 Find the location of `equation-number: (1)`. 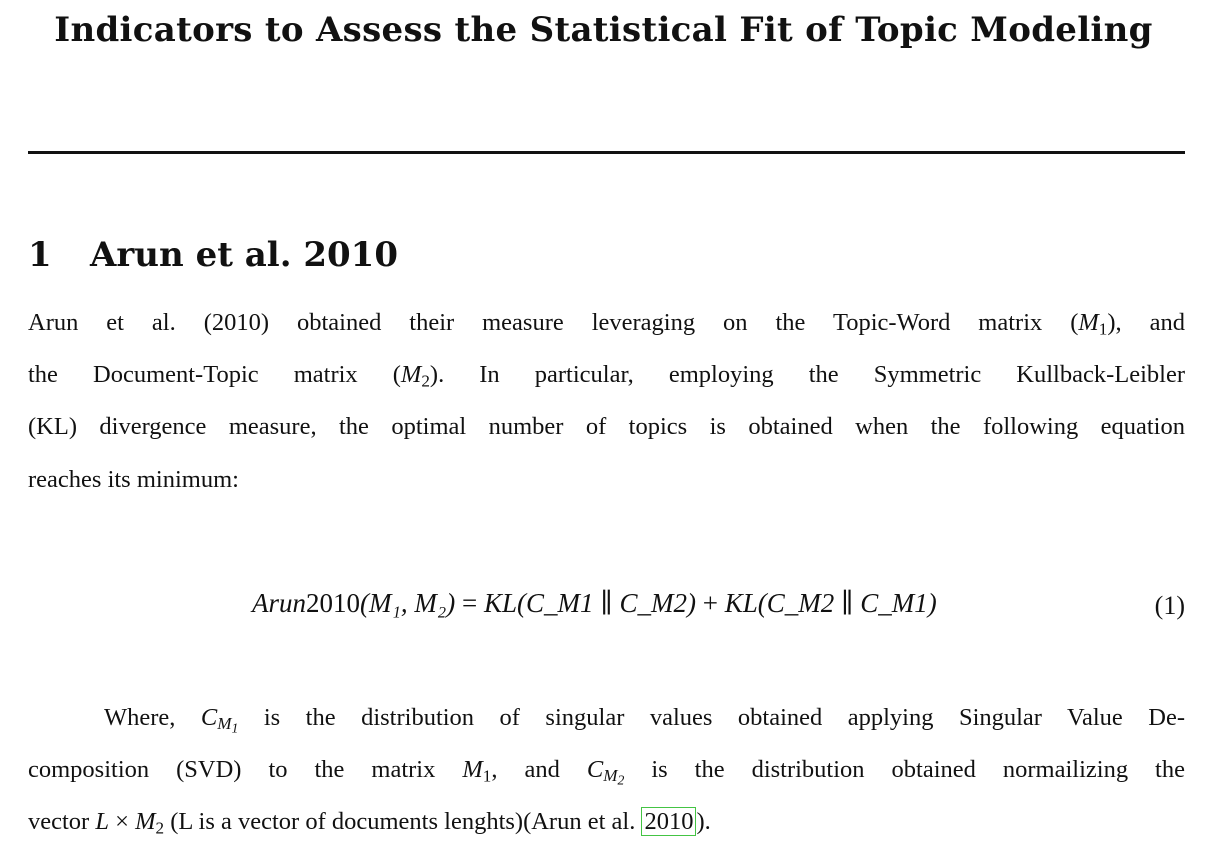

equation-number: (1) is located at coordinates (1169, 605).